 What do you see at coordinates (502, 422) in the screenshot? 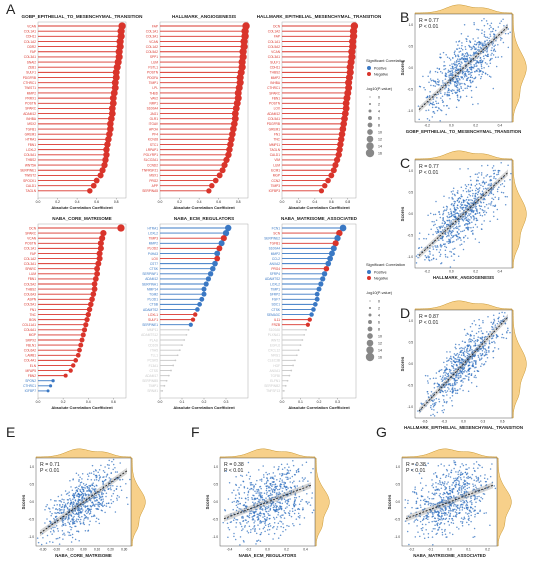
I see `x-tick-label: 0.6` at bounding box center [502, 422].